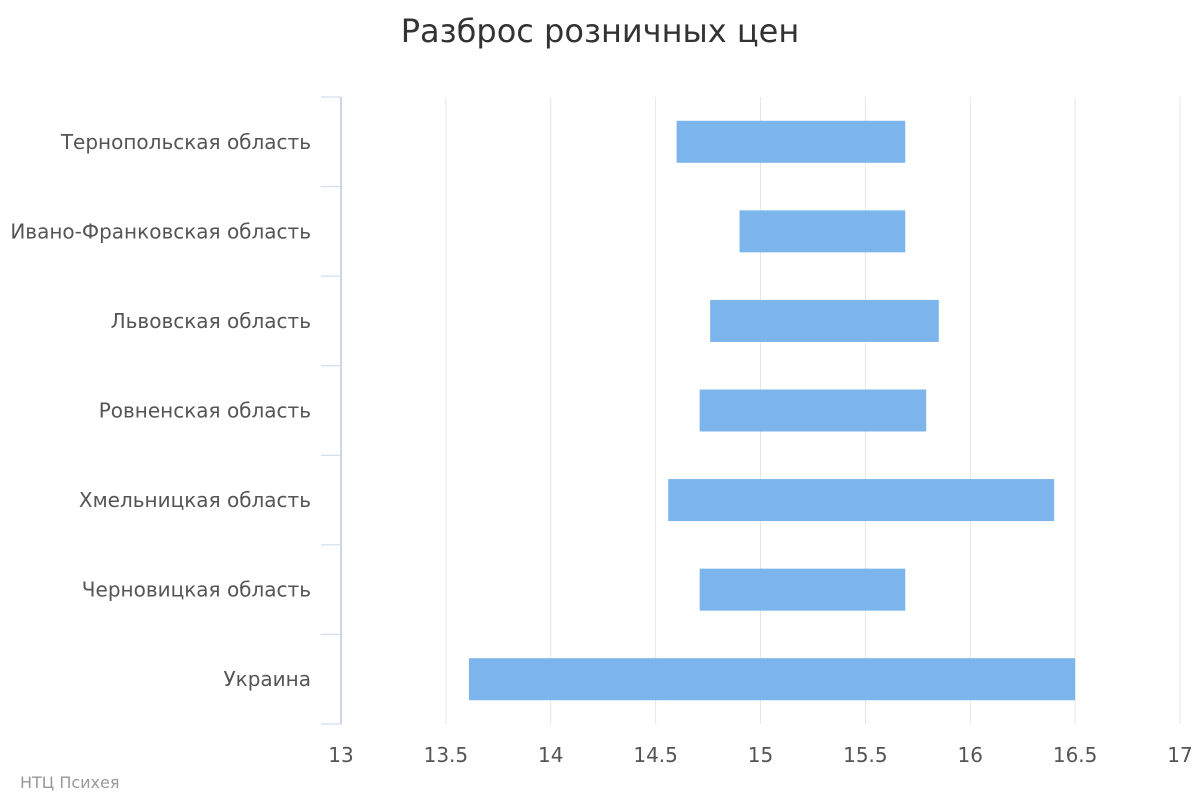 The width and height of the screenshot is (1200, 800). I want to click on x-tick-label: 16.5, so click(1075, 755).